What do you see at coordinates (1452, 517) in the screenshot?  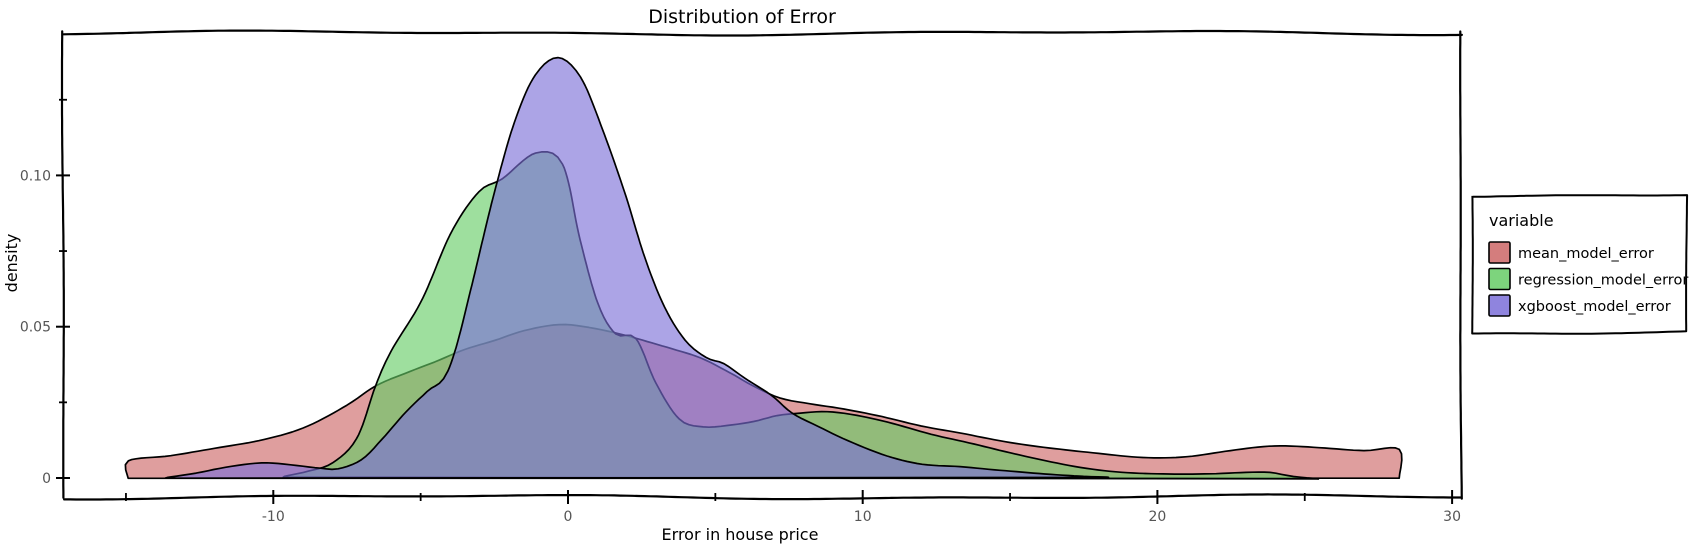 I see `x-tick-label: 30` at bounding box center [1452, 517].